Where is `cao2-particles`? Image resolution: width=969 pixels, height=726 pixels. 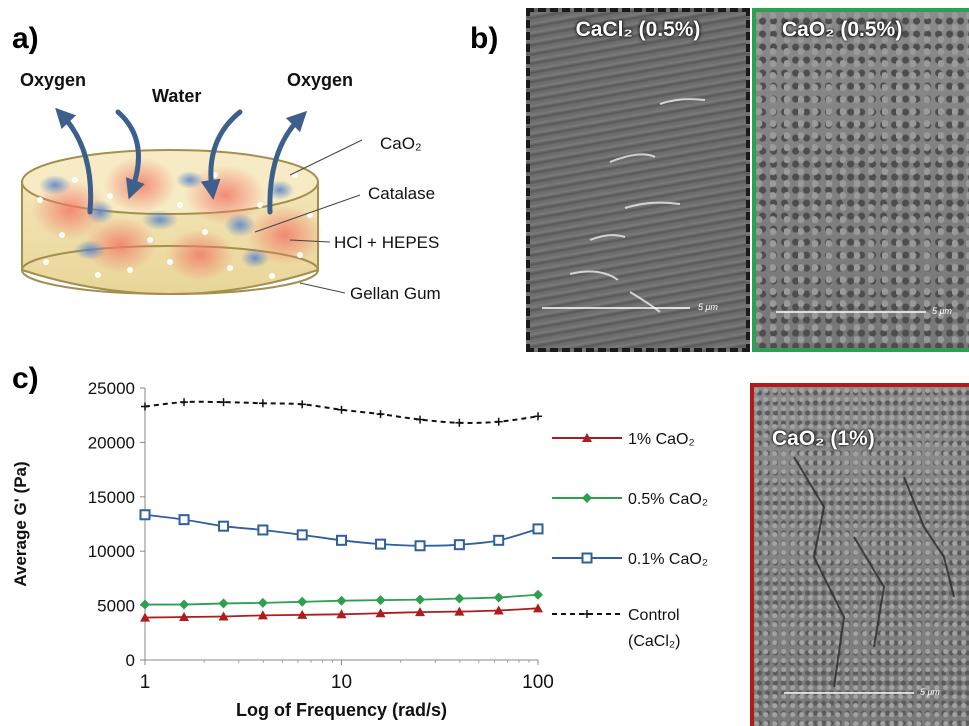 cao2-particles is located at coordinates (175, 225).